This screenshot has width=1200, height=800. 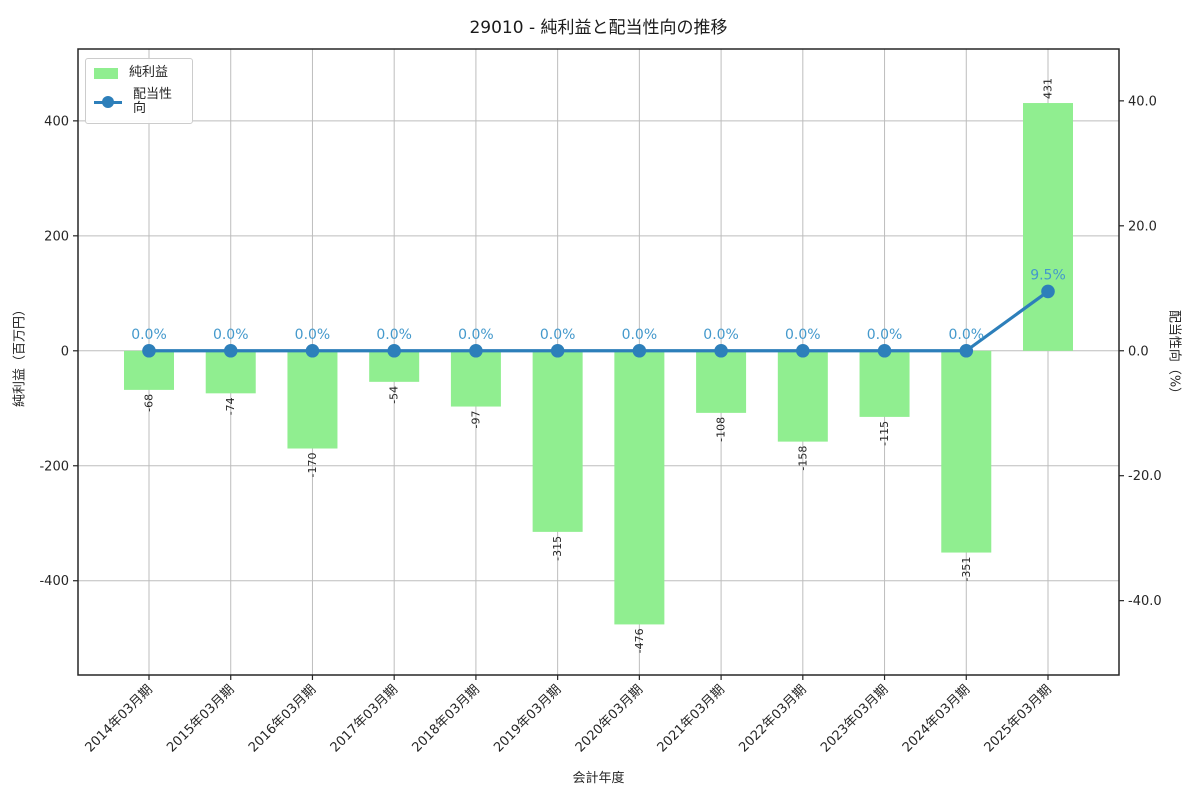 I want to click on bar-value-label: -97, so click(x=475, y=420).